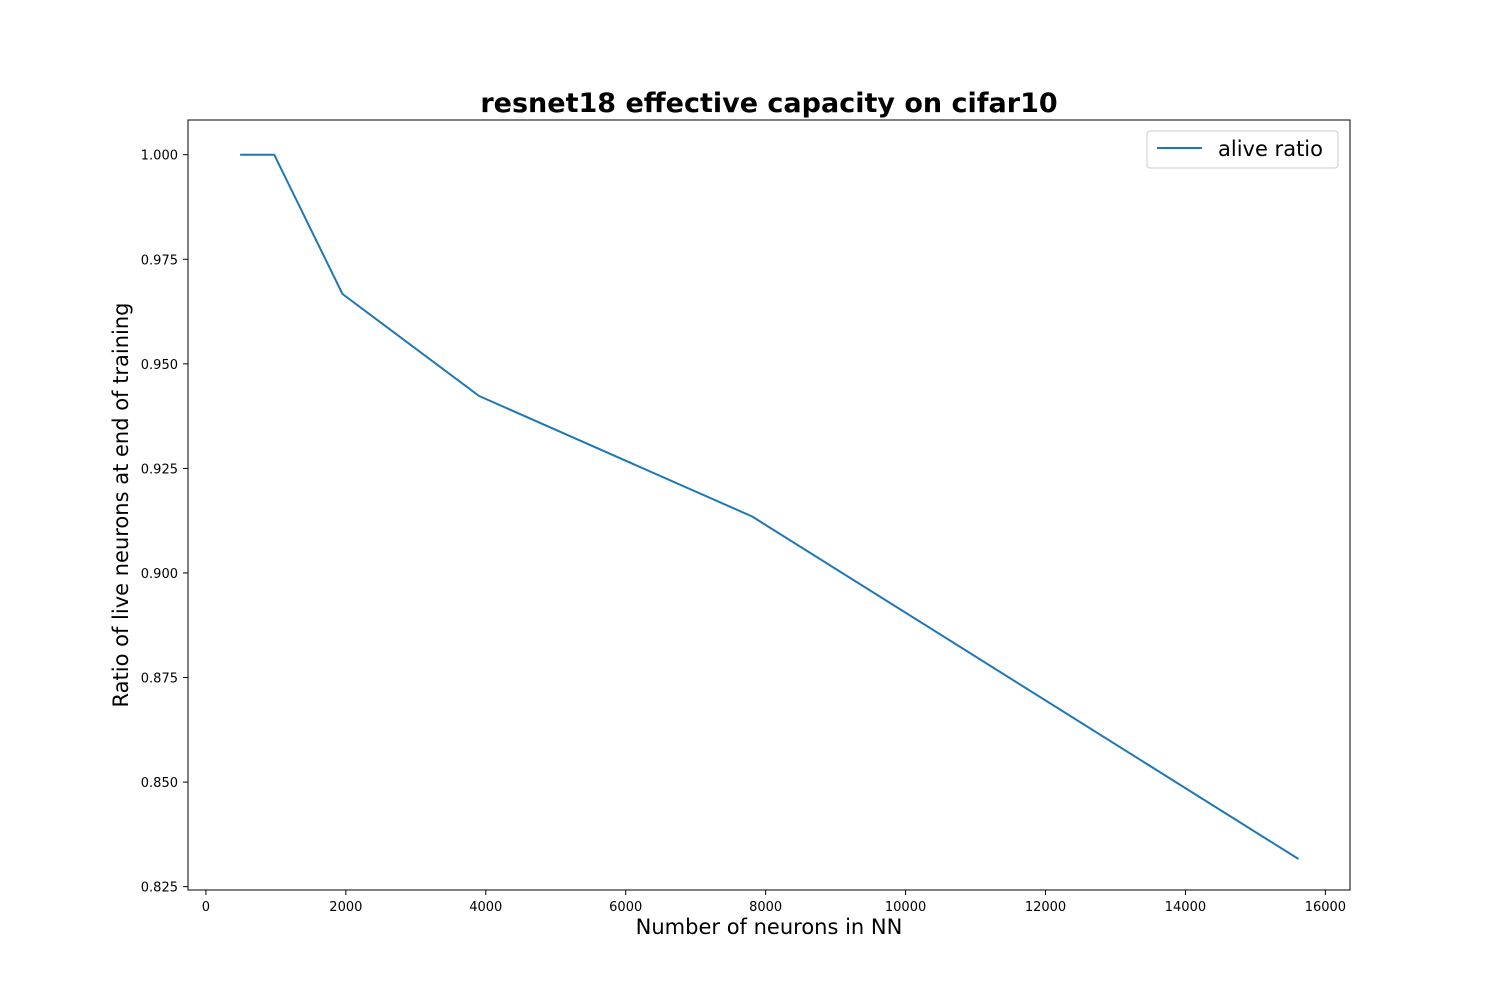 The image size is (1500, 1005). I want to click on y-tick-label: 0.975, so click(159, 260).